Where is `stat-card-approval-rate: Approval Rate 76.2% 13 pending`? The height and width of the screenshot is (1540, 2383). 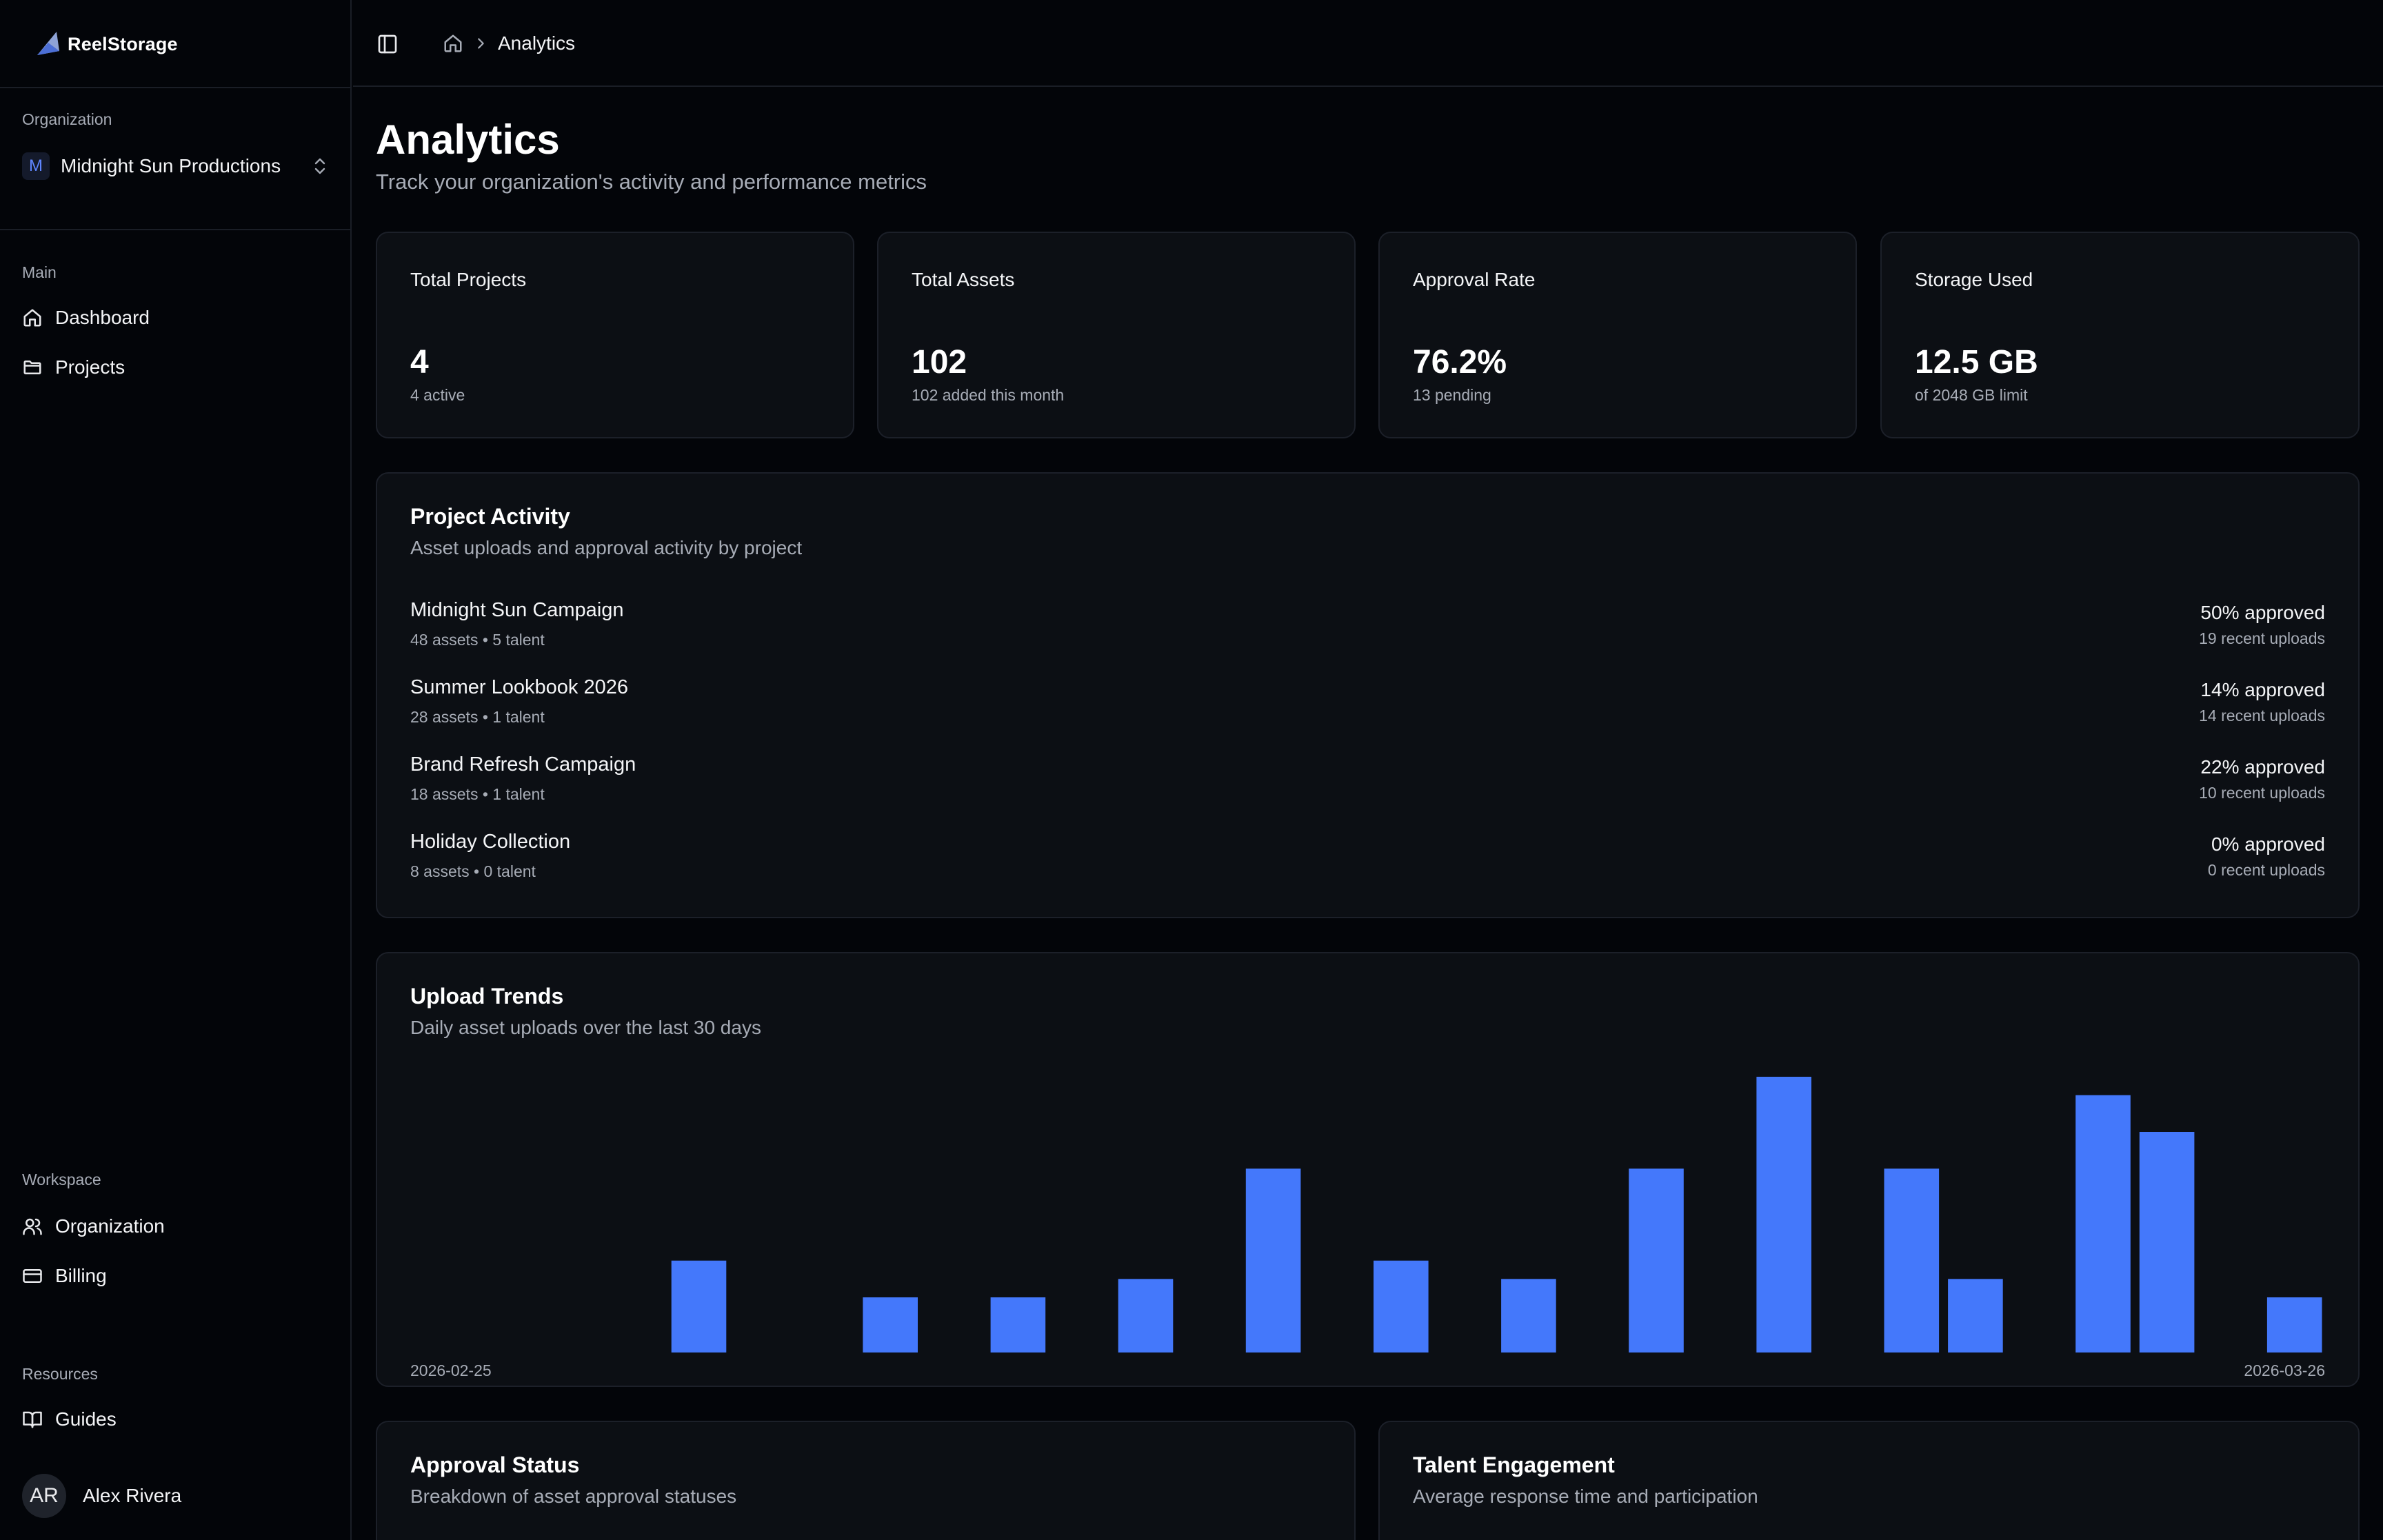 stat-card-approval-rate: Approval Rate 76.2% 13 pending is located at coordinates (1617, 335).